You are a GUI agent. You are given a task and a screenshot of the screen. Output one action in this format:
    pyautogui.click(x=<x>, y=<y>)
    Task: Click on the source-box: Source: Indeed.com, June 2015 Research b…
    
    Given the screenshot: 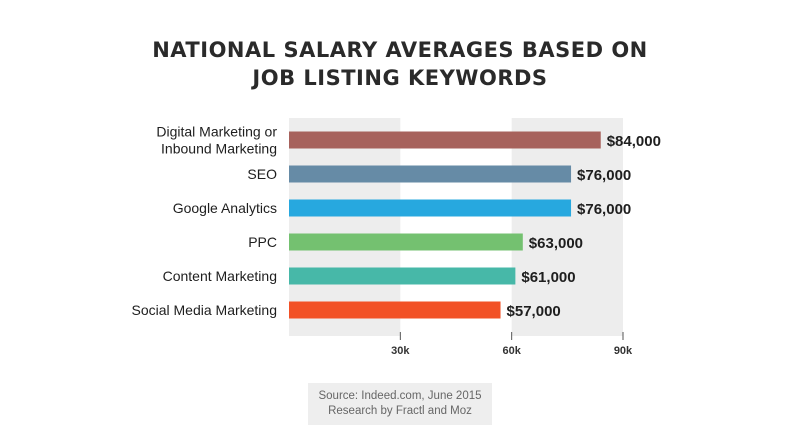 What is the action you would take?
    pyautogui.click(x=400, y=404)
    